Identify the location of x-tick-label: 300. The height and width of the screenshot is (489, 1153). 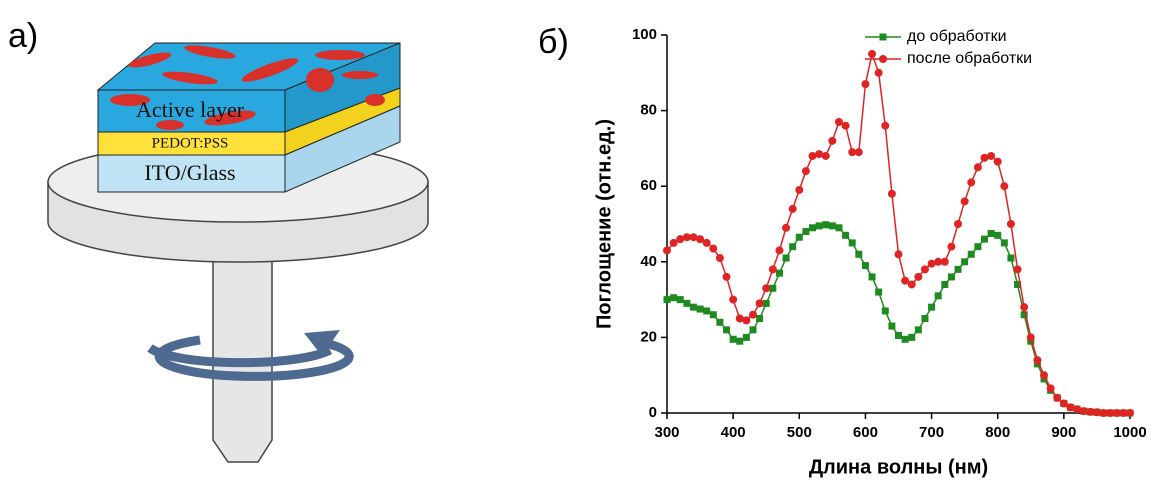
(666, 432).